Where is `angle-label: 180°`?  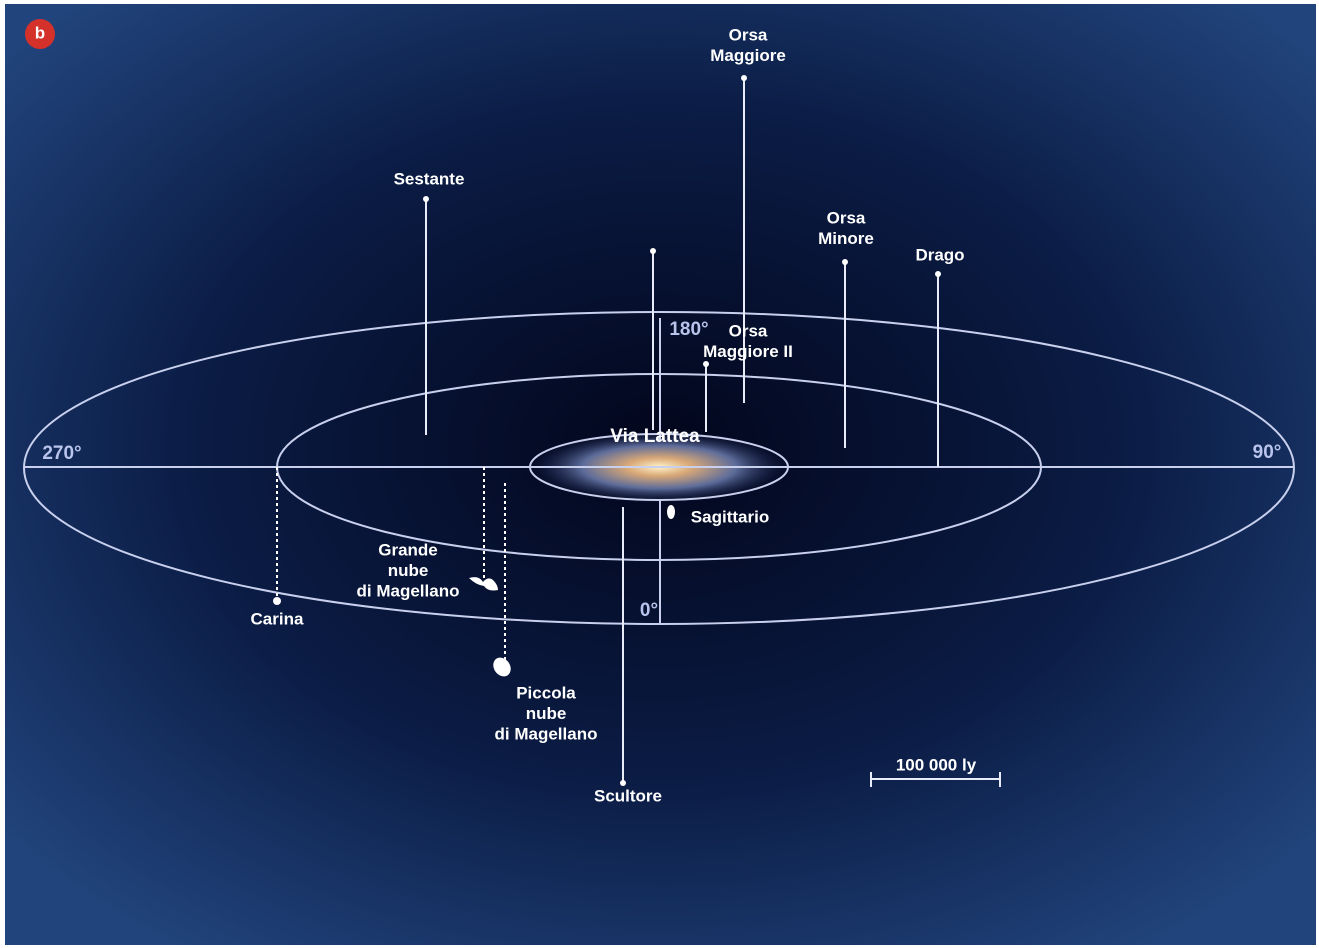 angle-label: 180° is located at coordinates (688, 329).